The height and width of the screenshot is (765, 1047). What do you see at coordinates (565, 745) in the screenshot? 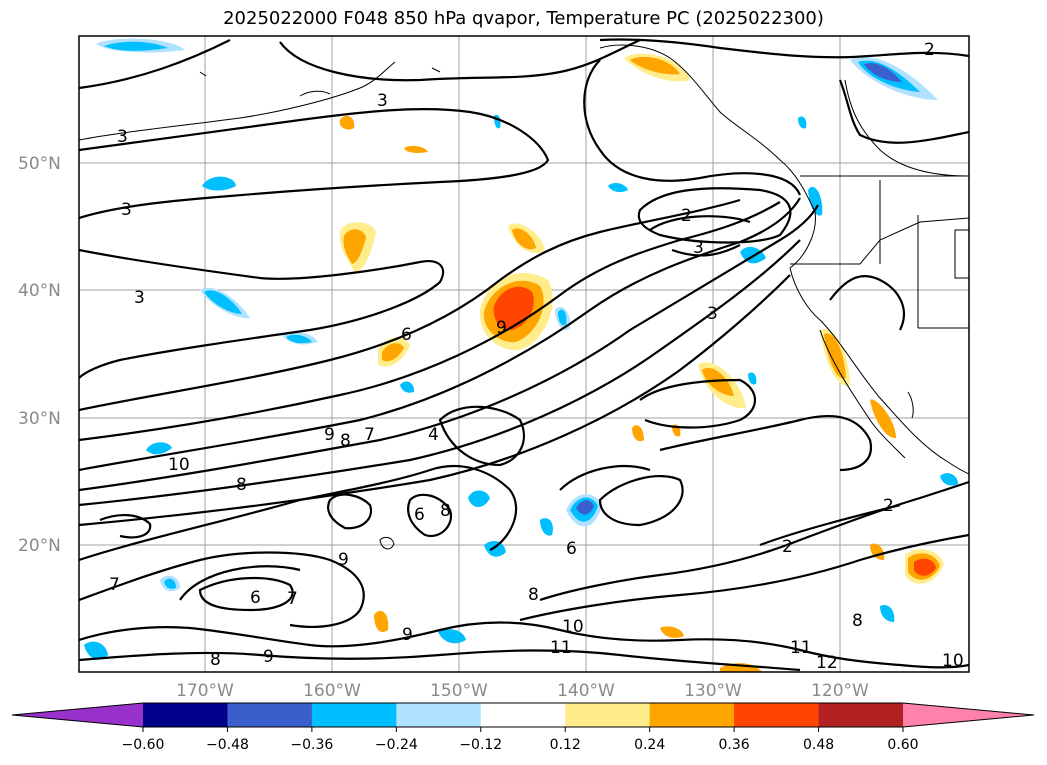
I see `colorbar-tick-label: 0.12` at bounding box center [565, 745].